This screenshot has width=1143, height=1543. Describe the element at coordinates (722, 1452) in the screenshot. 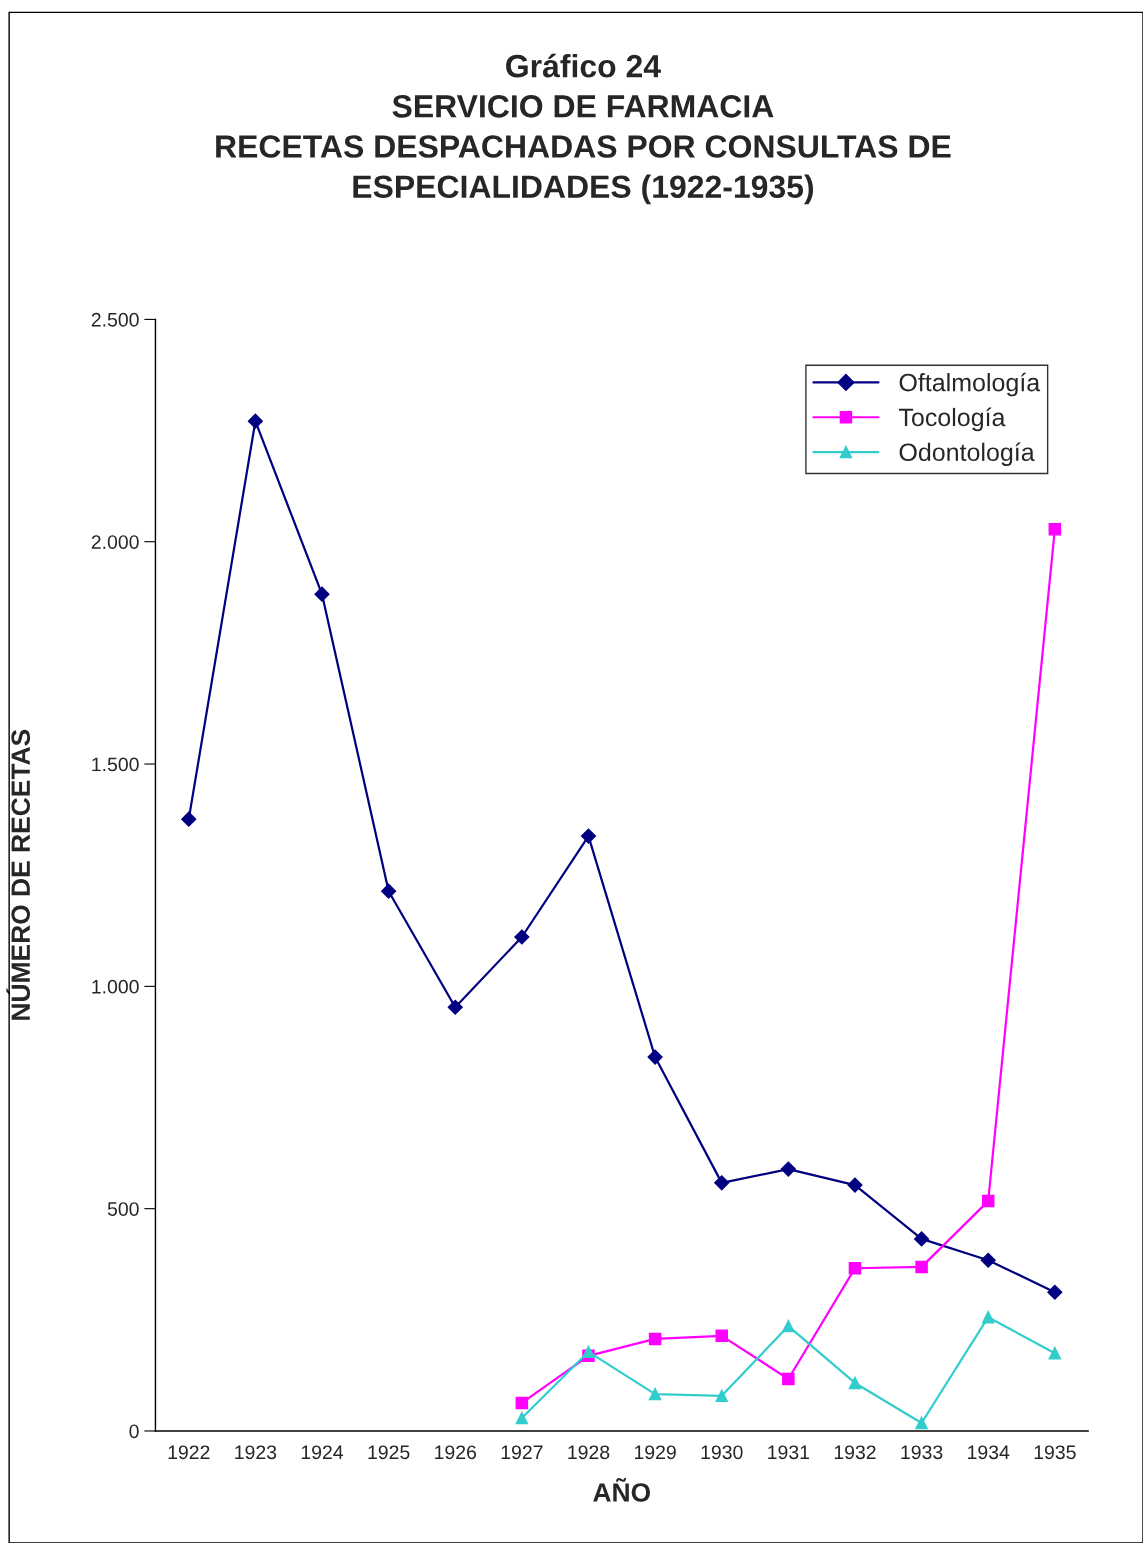

I see `x-tick-label: 1930` at that location.